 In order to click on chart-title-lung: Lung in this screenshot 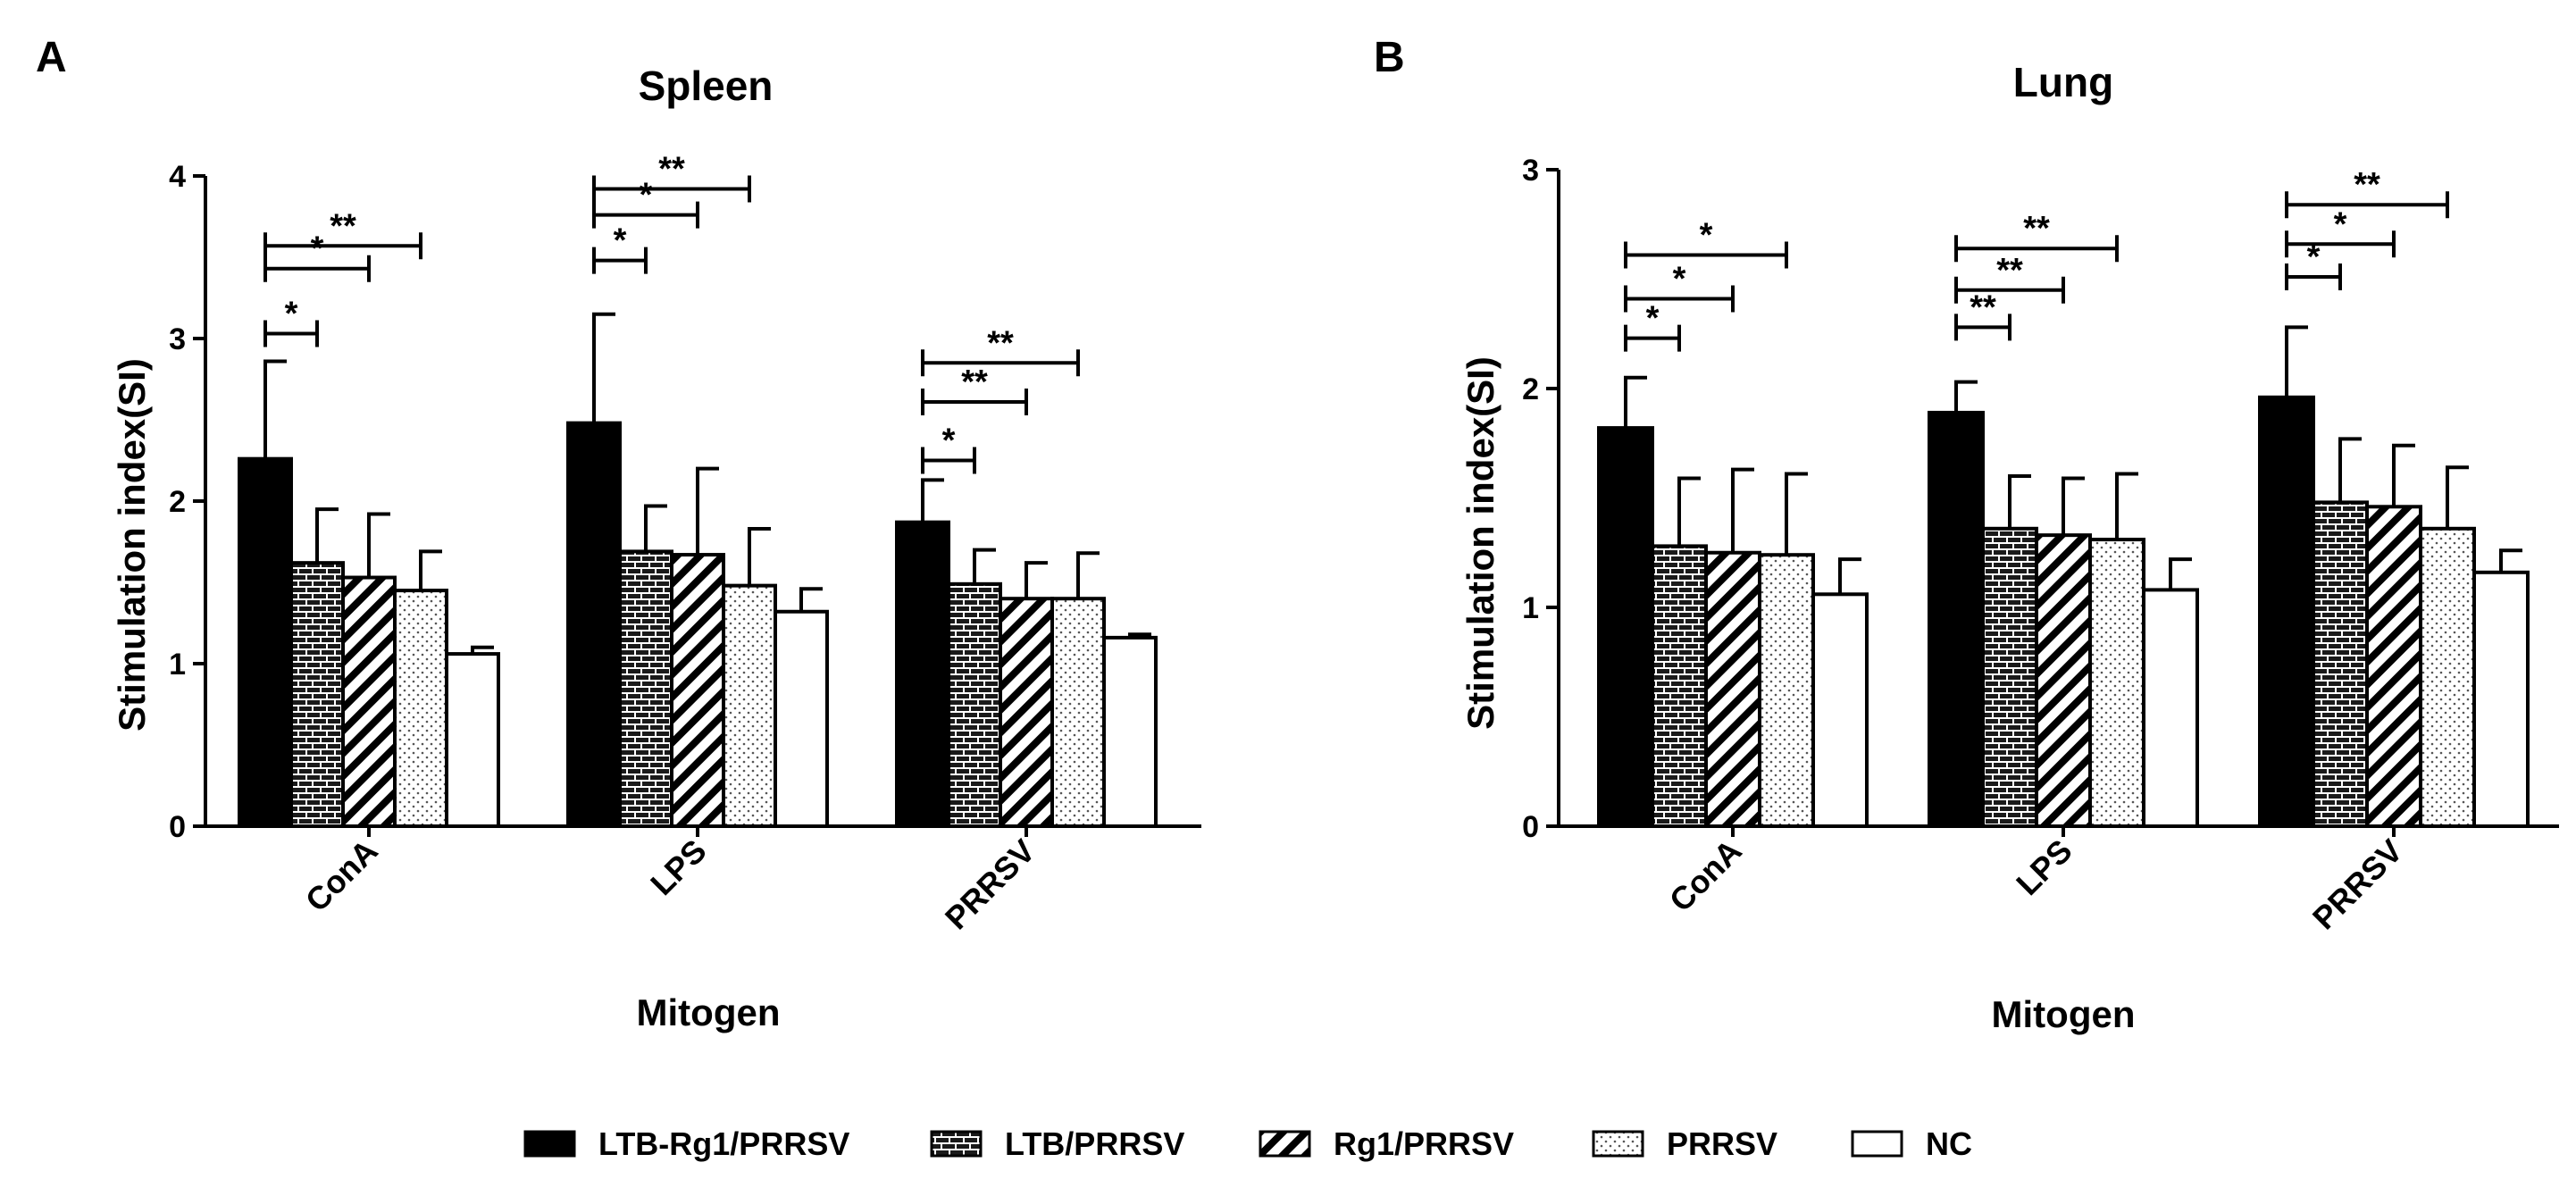, I will do `click(2063, 82)`.